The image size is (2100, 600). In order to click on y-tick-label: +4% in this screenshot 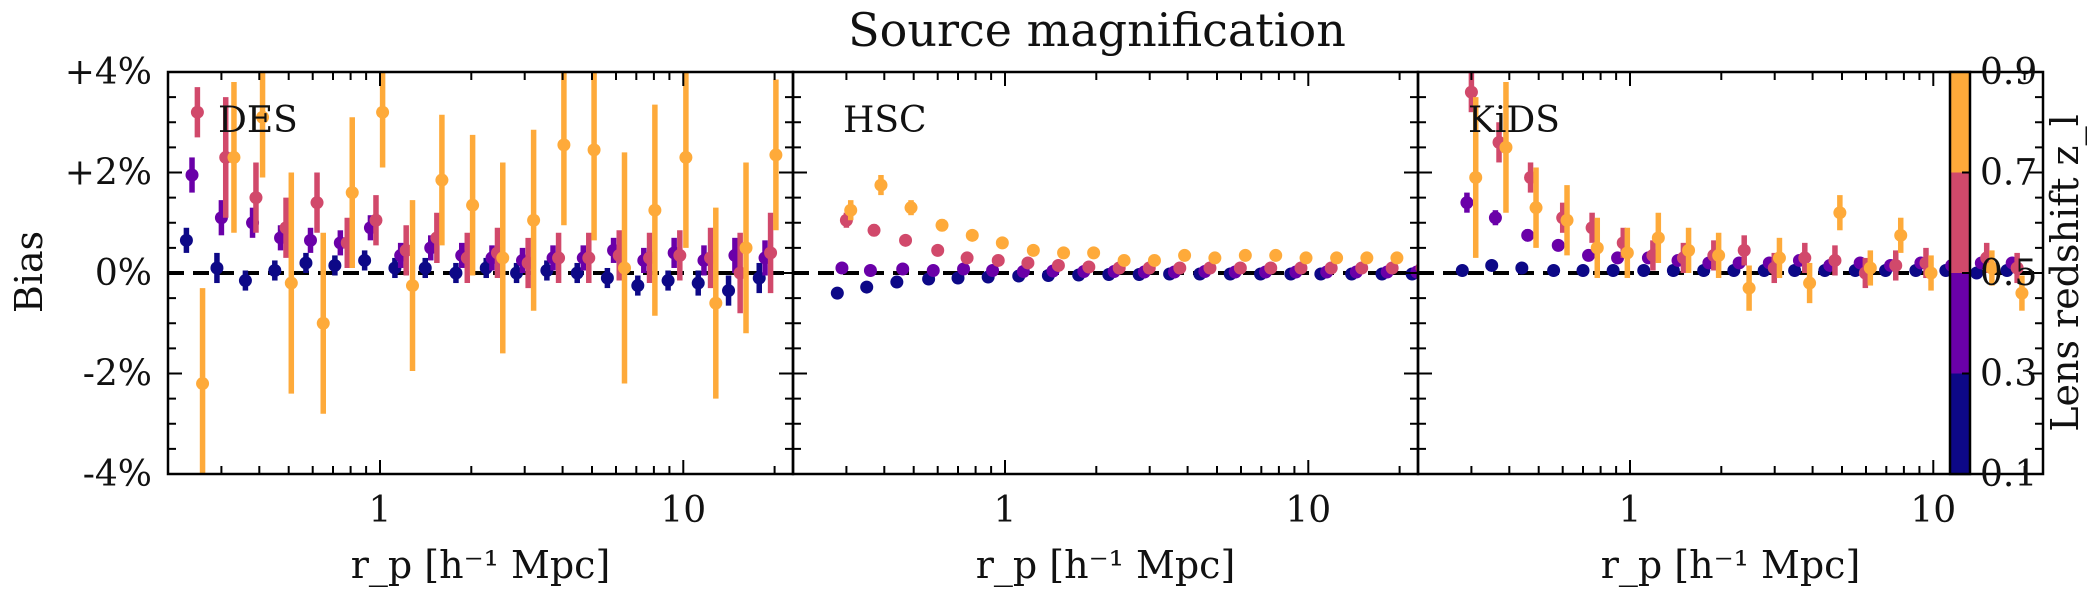, I will do `click(108, 72)`.